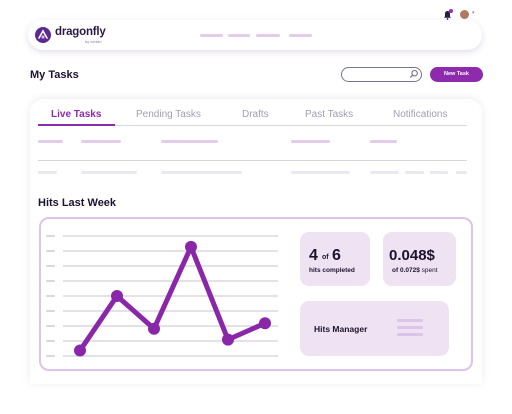 The width and height of the screenshot is (512, 414). I want to click on hits-completed-value: 4, so click(313, 255).